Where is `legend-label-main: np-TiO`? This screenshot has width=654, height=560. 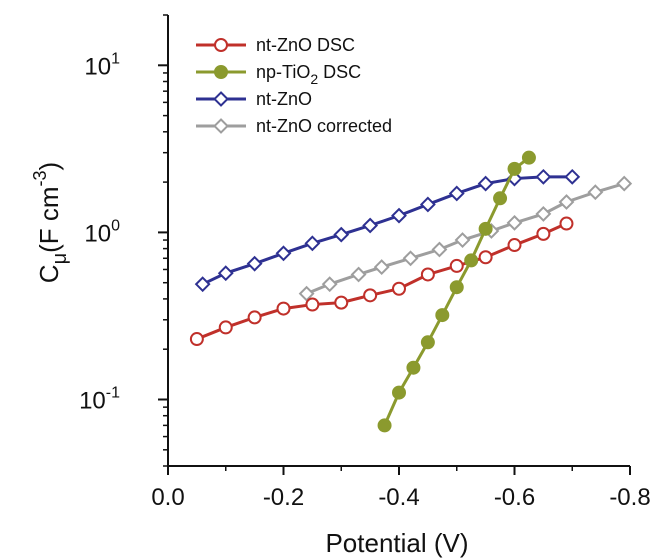
legend-label-main: np-TiO is located at coordinates (283, 72).